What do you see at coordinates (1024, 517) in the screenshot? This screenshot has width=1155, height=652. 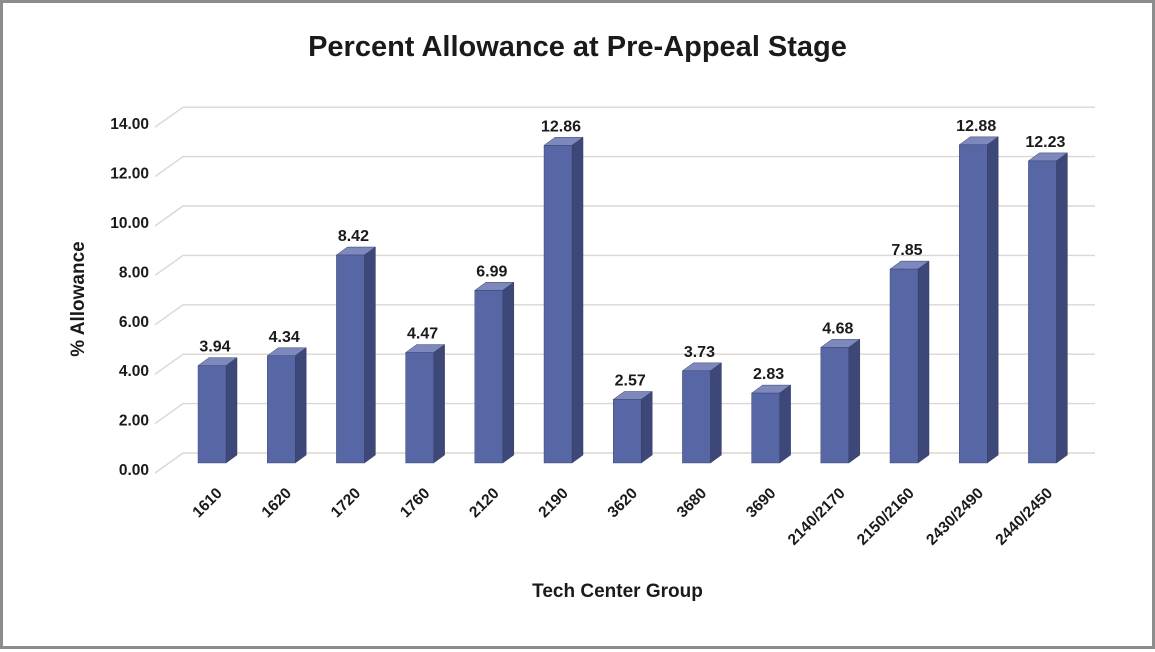 I see `x-tick-label: 2440/2450` at bounding box center [1024, 517].